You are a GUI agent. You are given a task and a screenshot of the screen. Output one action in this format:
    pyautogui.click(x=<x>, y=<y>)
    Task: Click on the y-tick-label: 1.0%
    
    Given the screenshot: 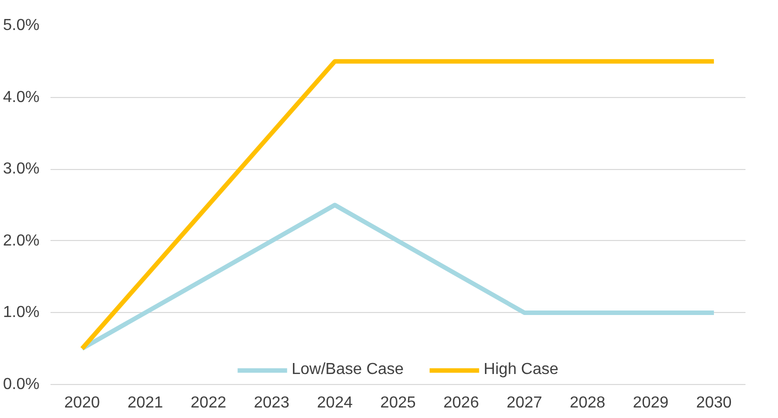 What is the action you would take?
    pyautogui.click(x=21, y=313)
    